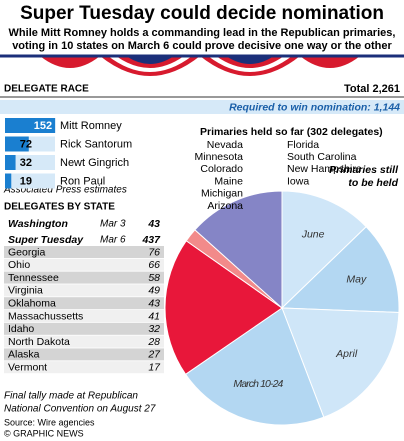 The image size is (404, 441). What do you see at coordinates (49, 422) in the screenshot?
I see `source: Source: Wire agencies` at bounding box center [49, 422].